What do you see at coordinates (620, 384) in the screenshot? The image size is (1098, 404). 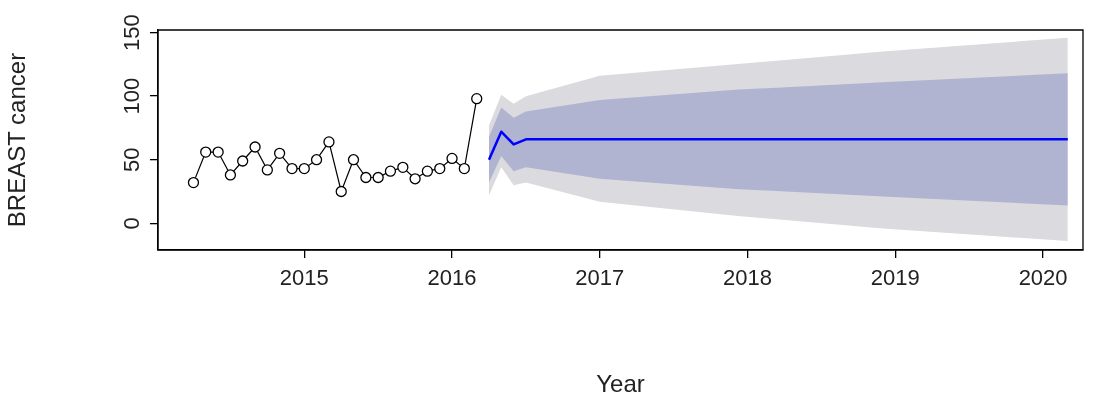 I see `x-axis-title: Year` at bounding box center [620, 384].